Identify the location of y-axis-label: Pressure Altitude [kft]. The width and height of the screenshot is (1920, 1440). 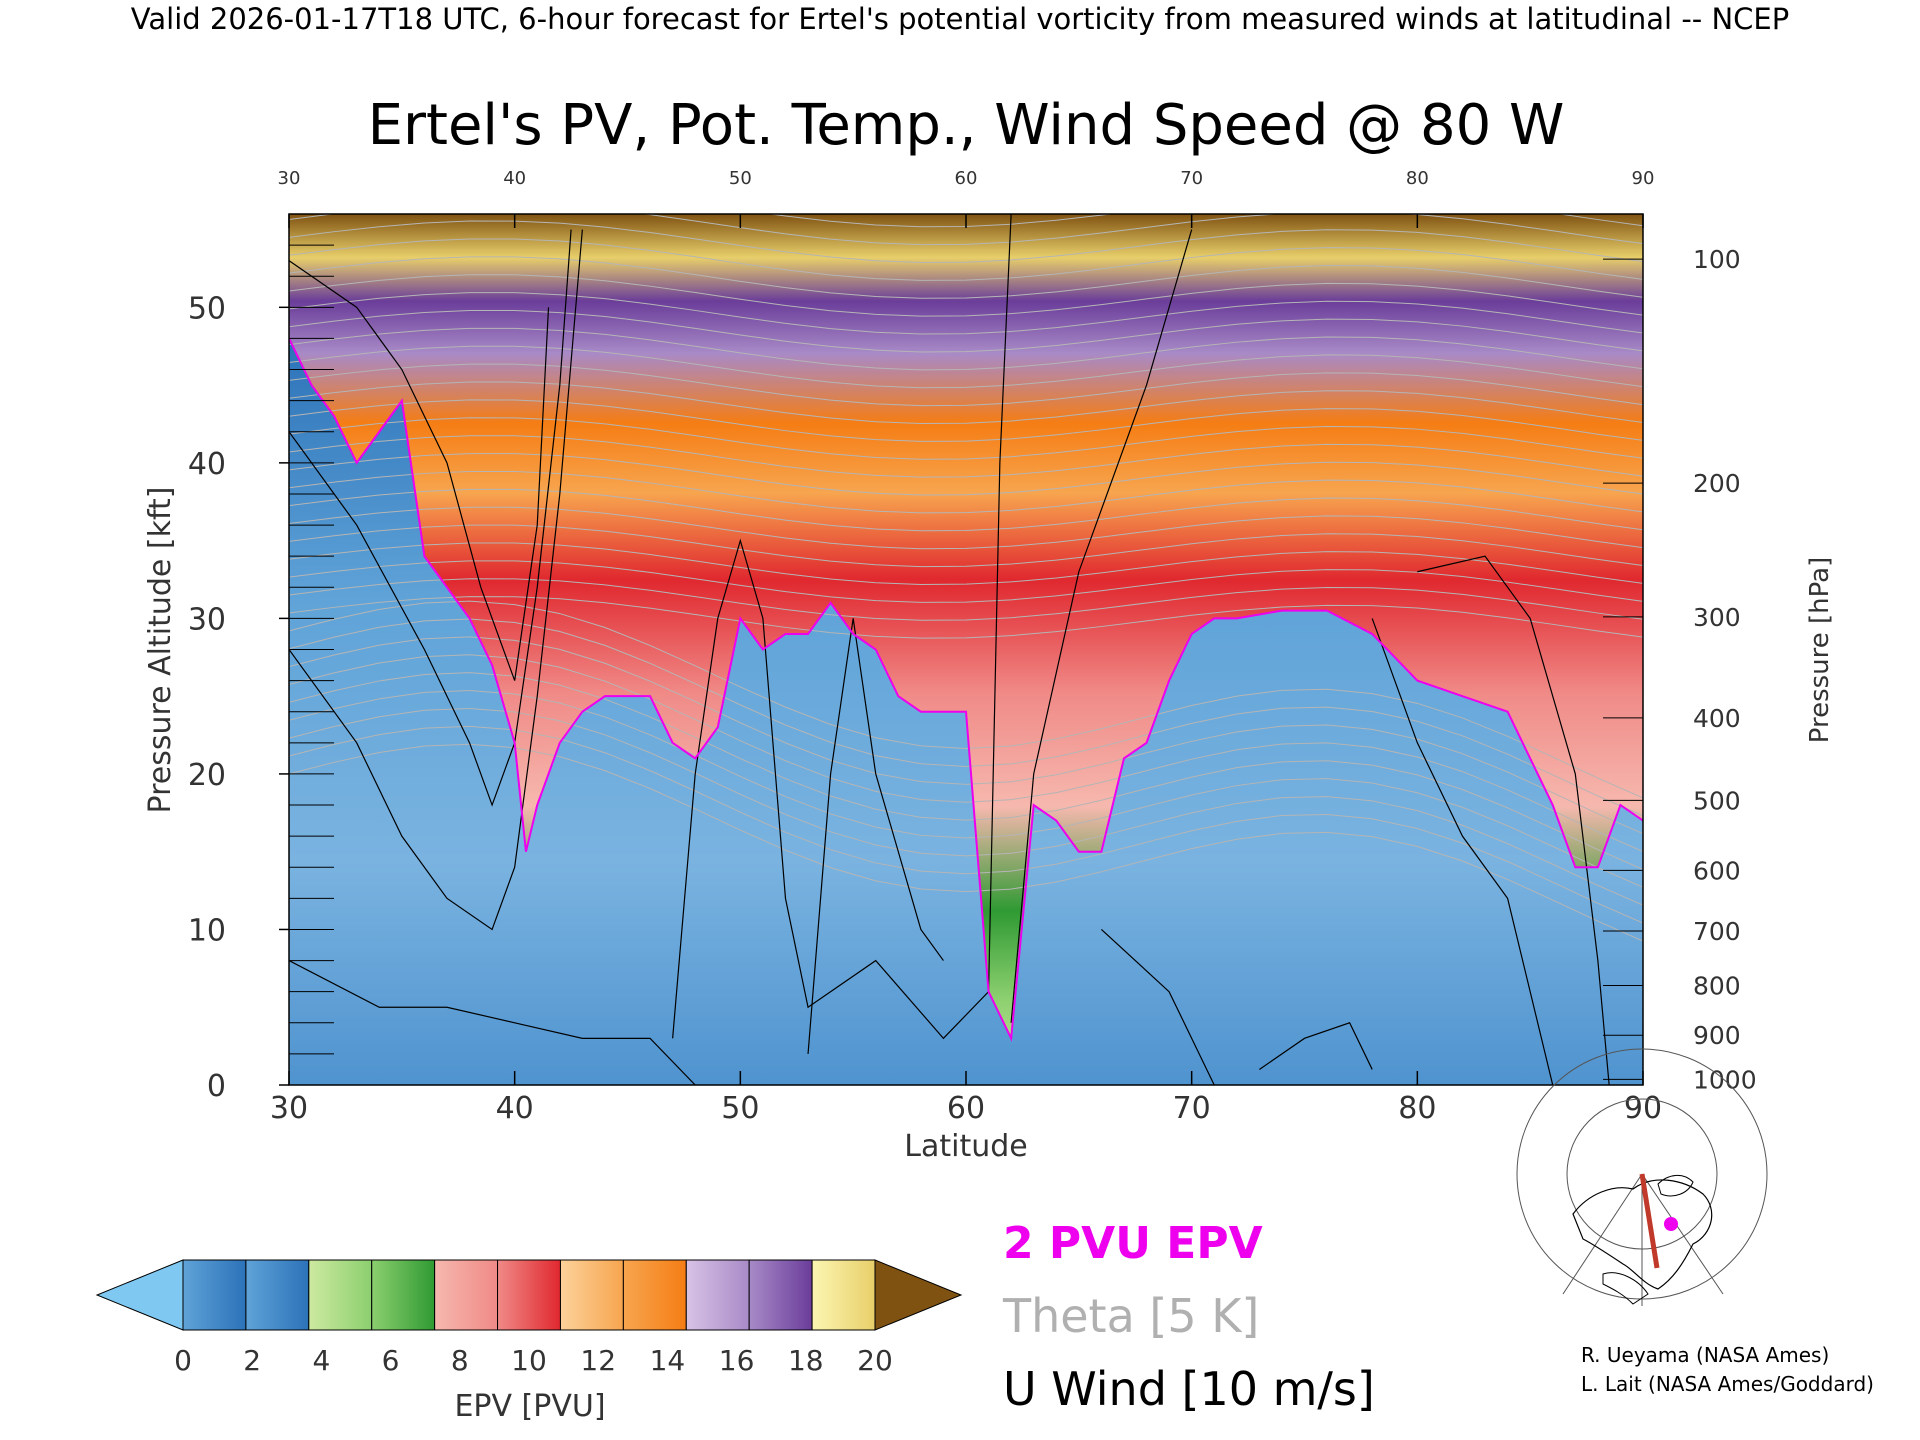
(160, 650).